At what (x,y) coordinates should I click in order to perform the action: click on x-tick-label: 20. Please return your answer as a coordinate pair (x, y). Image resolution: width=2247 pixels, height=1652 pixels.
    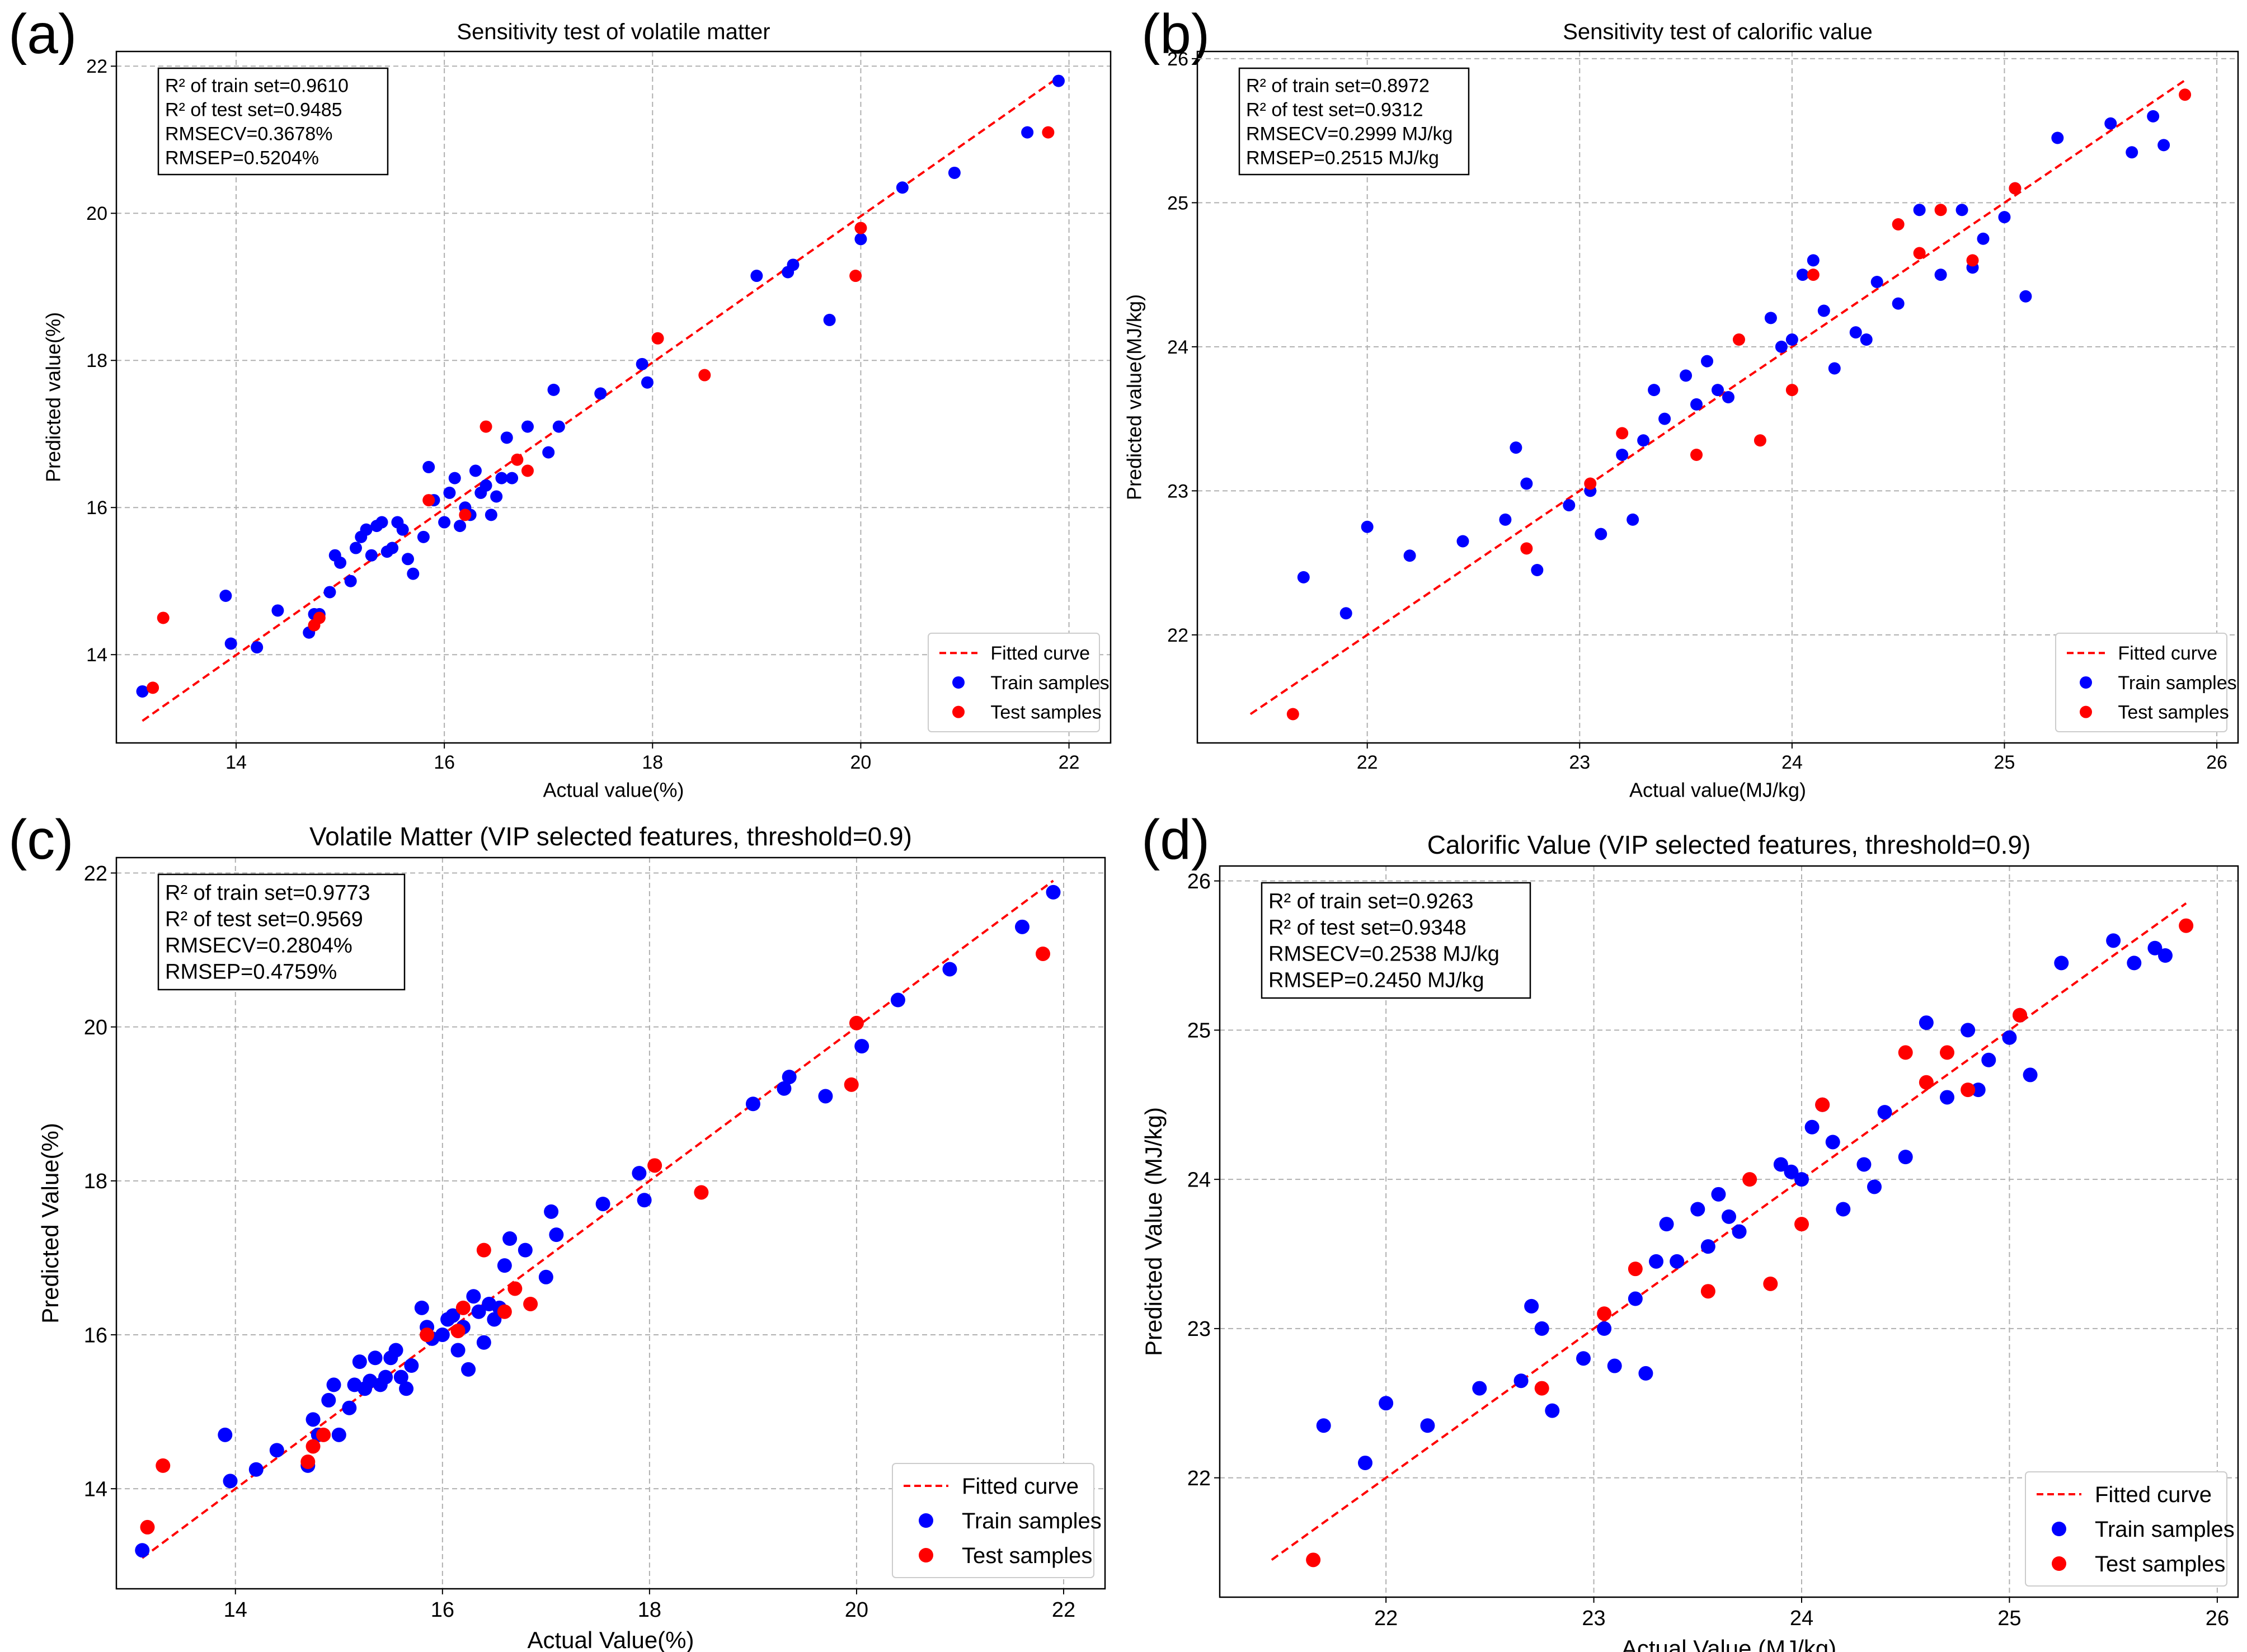
    Looking at the image, I should click on (861, 762).